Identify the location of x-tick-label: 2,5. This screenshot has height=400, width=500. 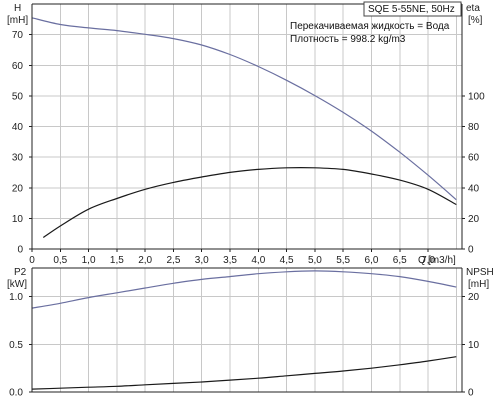
(173, 260).